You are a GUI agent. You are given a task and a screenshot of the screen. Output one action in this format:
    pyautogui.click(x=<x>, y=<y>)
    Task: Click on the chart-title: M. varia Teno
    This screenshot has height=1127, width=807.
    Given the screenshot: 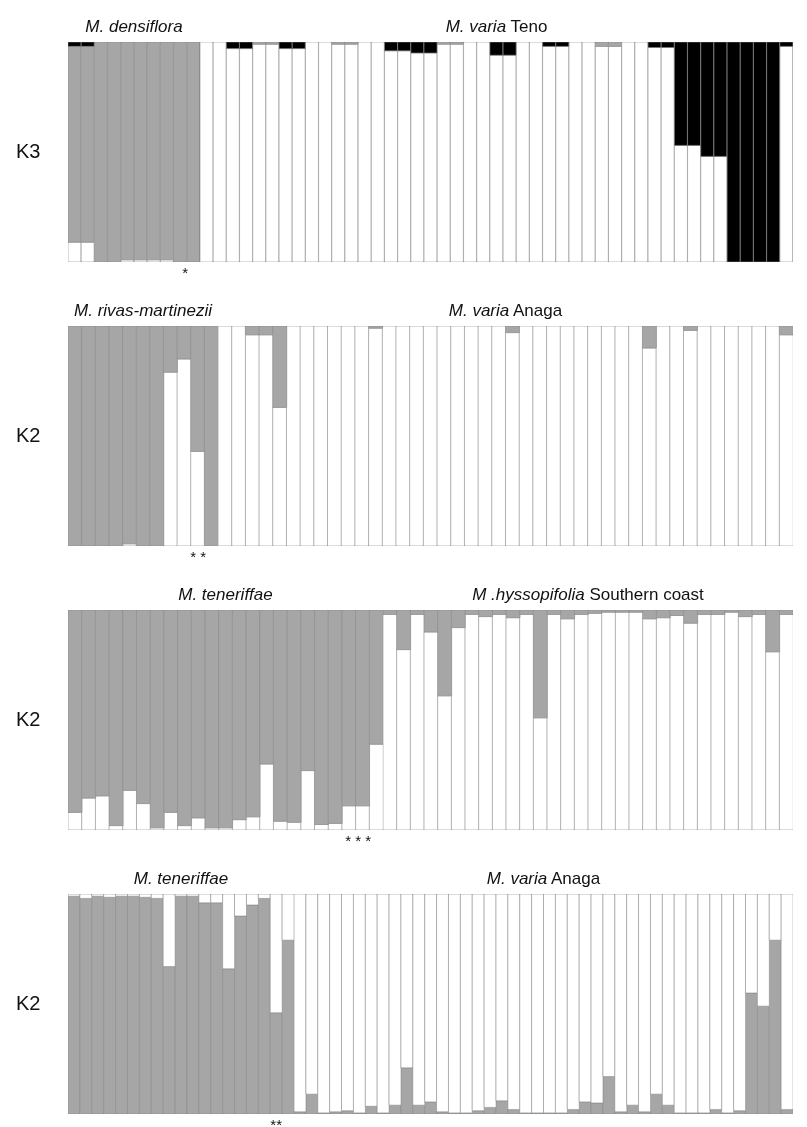 What is the action you would take?
    pyautogui.click(x=496, y=26)
    